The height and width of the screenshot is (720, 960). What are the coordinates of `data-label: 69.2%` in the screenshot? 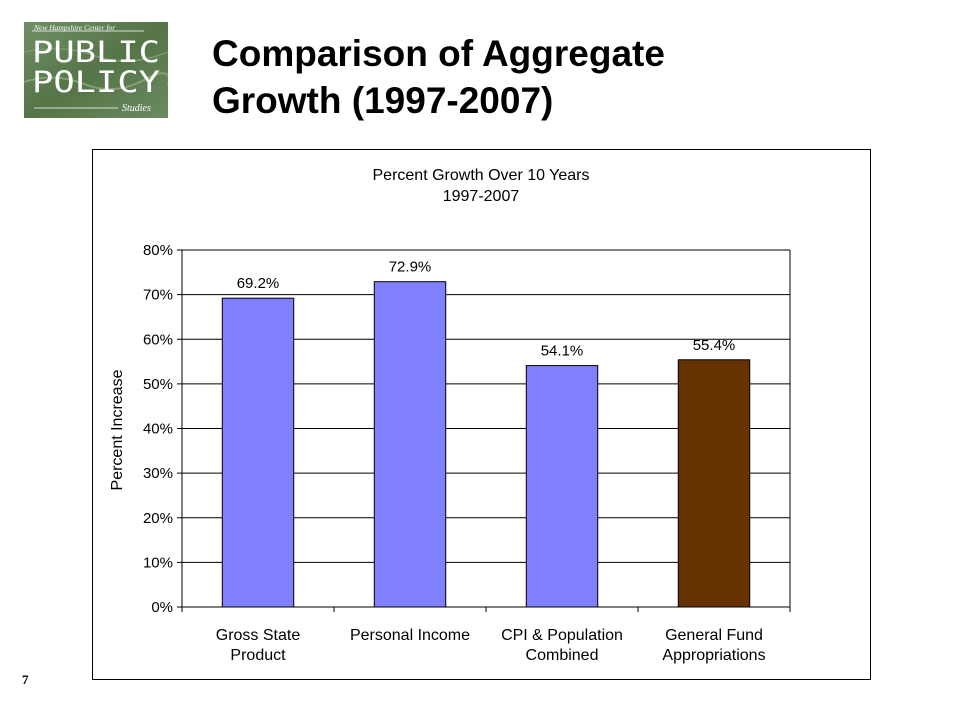 It's located at (258, 283).